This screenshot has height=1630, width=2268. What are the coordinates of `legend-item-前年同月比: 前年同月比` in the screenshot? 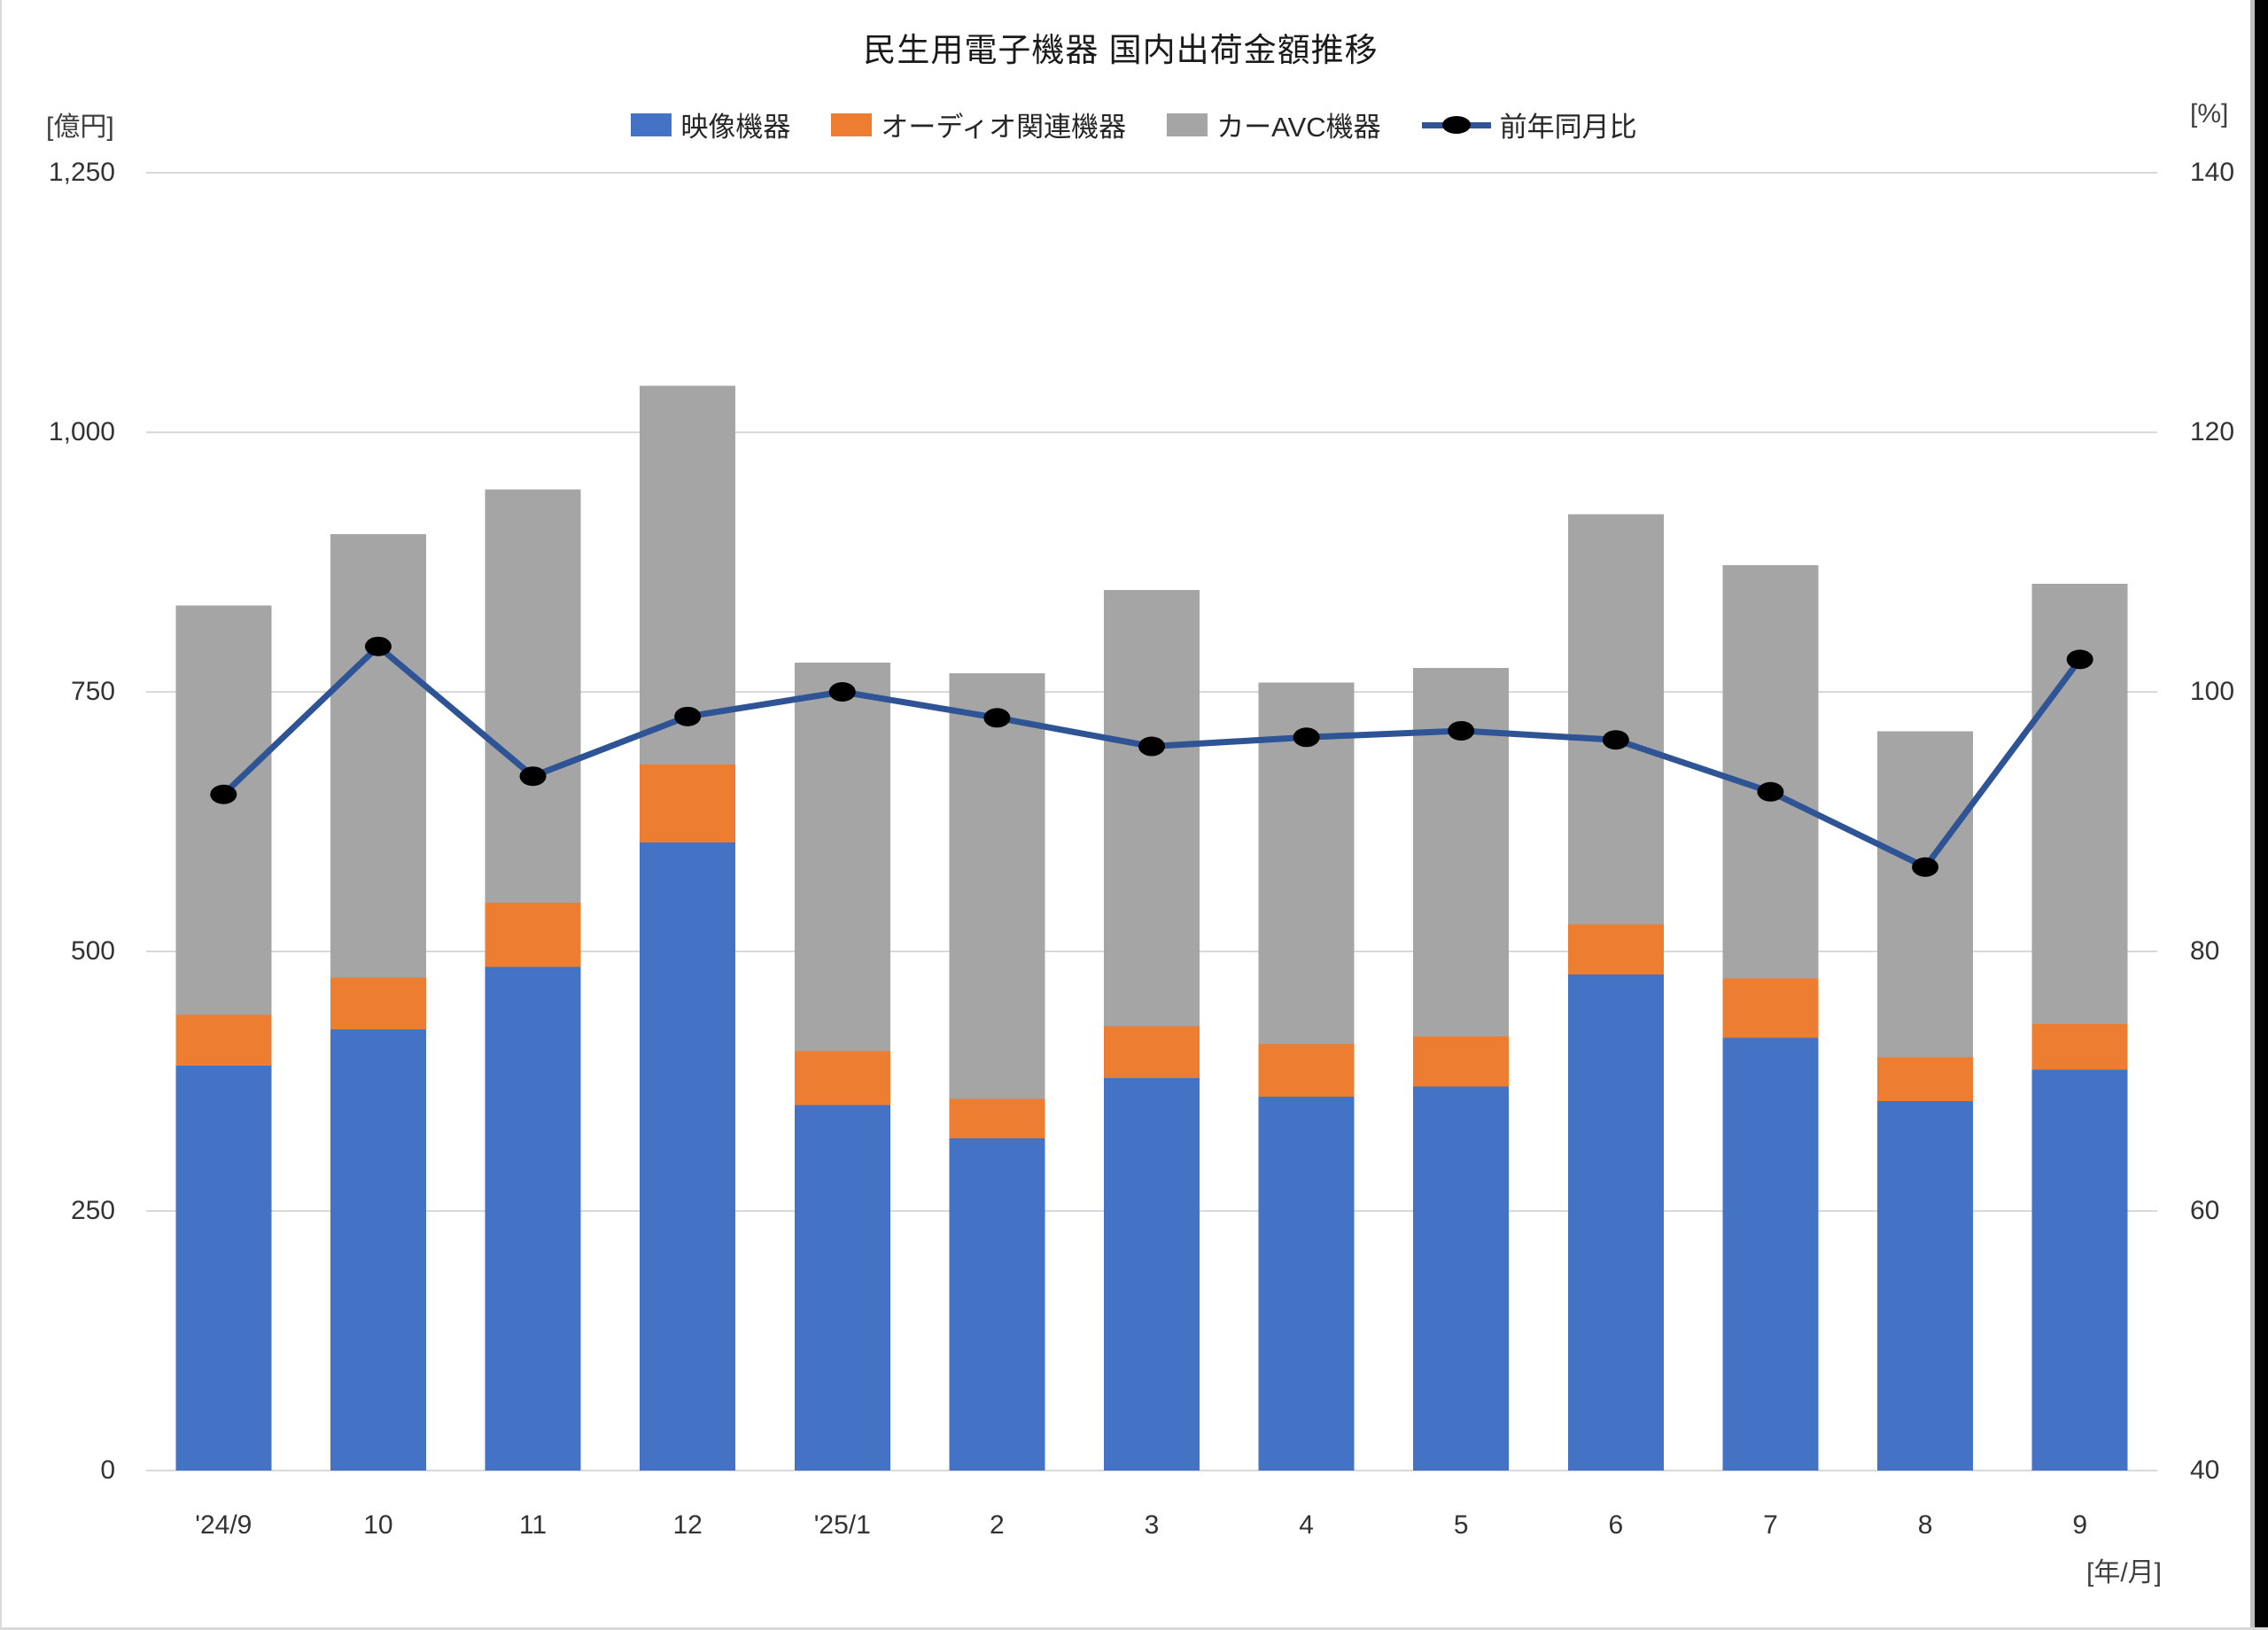 It's located at (1529, 124).